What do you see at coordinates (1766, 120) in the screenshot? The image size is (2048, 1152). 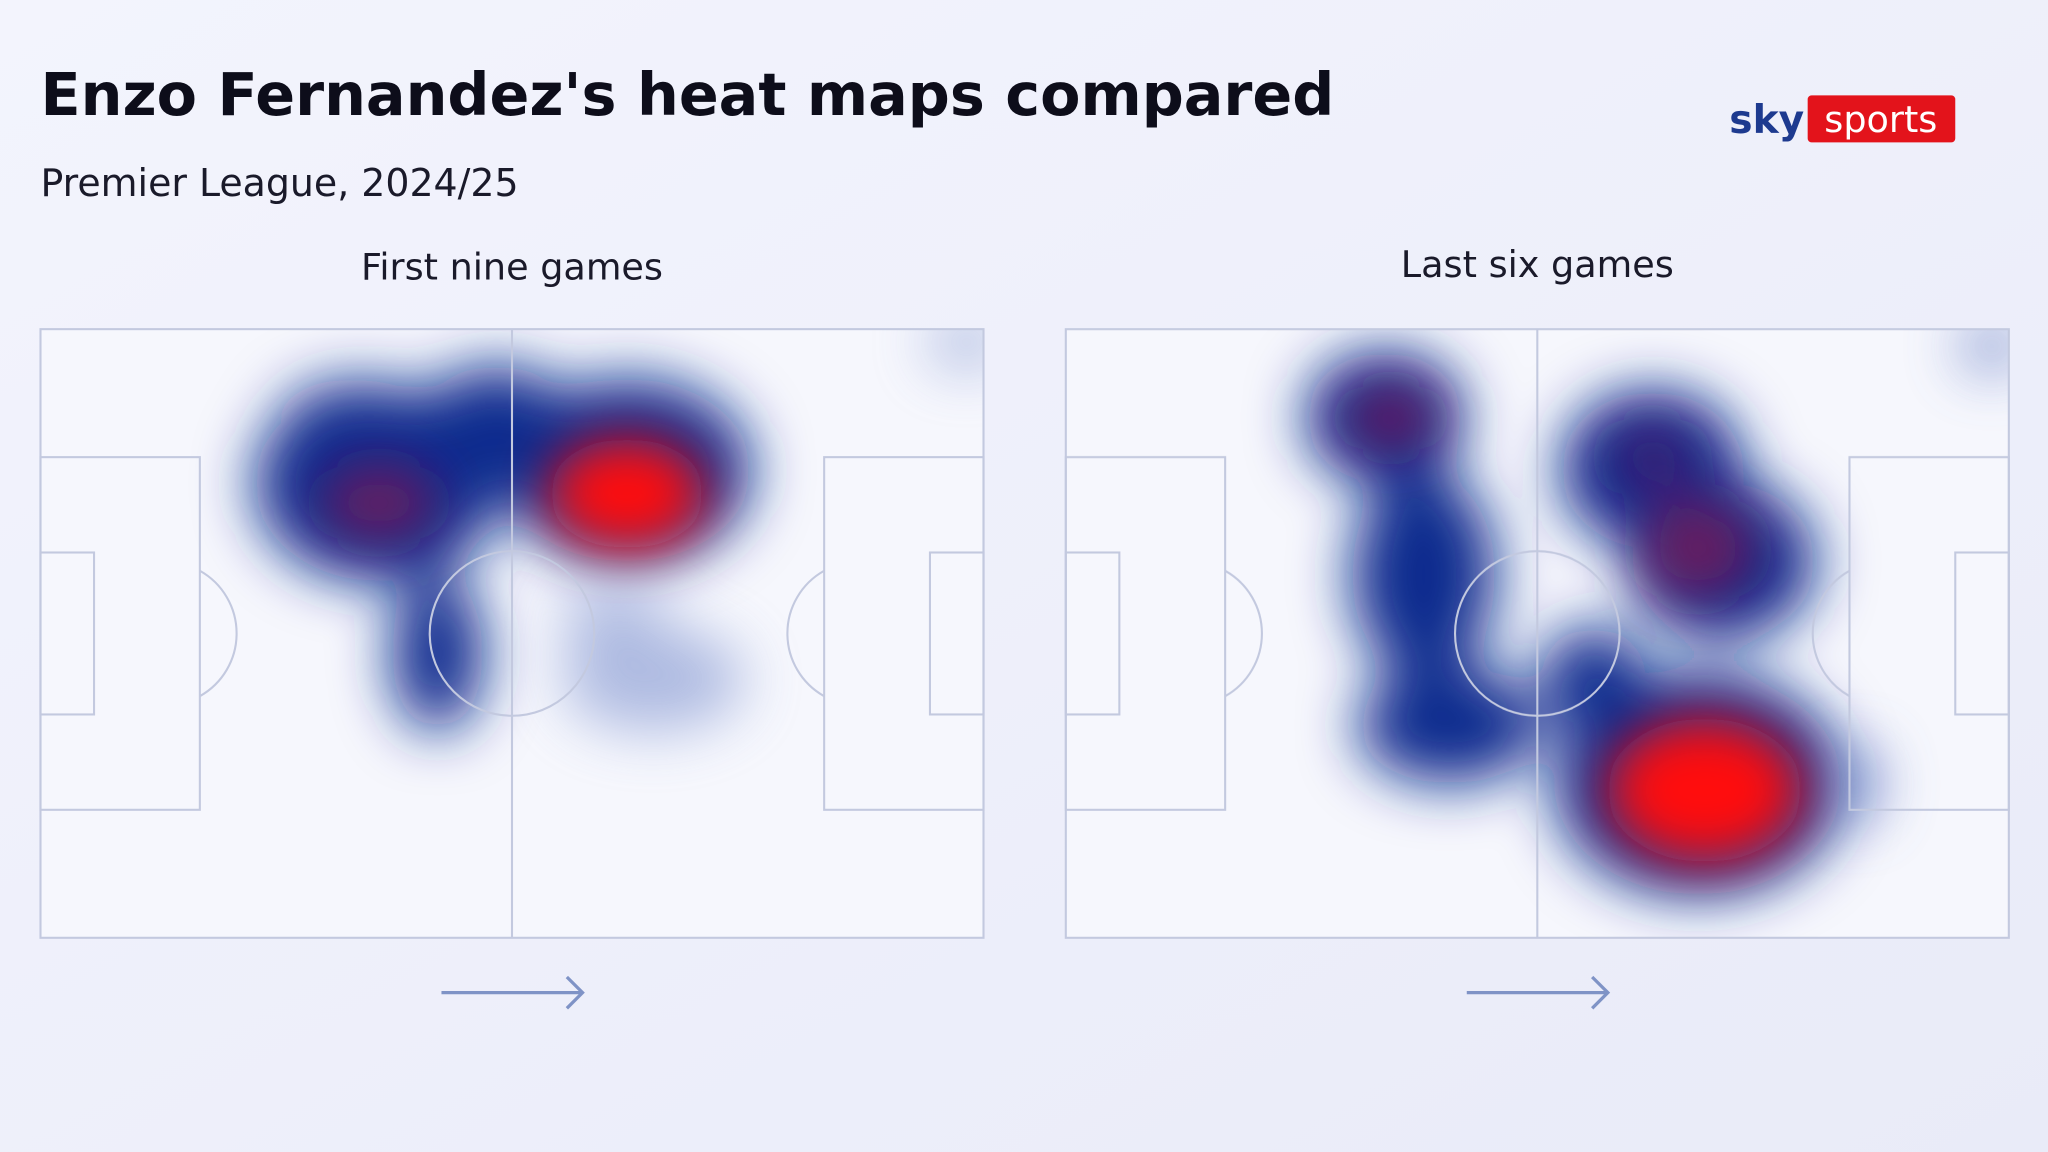 I see `logo-brand: sky` at bounding box center [1766, 120].